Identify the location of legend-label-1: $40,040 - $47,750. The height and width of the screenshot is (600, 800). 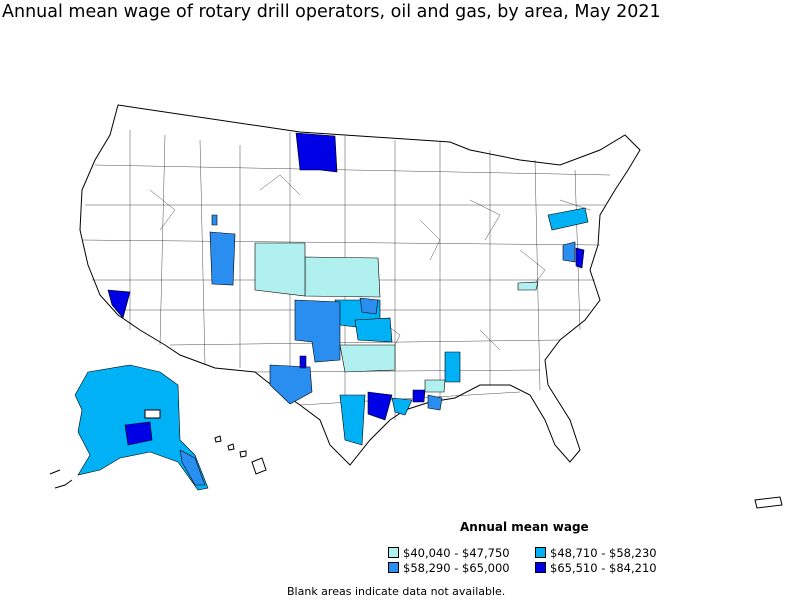
(456, 553).